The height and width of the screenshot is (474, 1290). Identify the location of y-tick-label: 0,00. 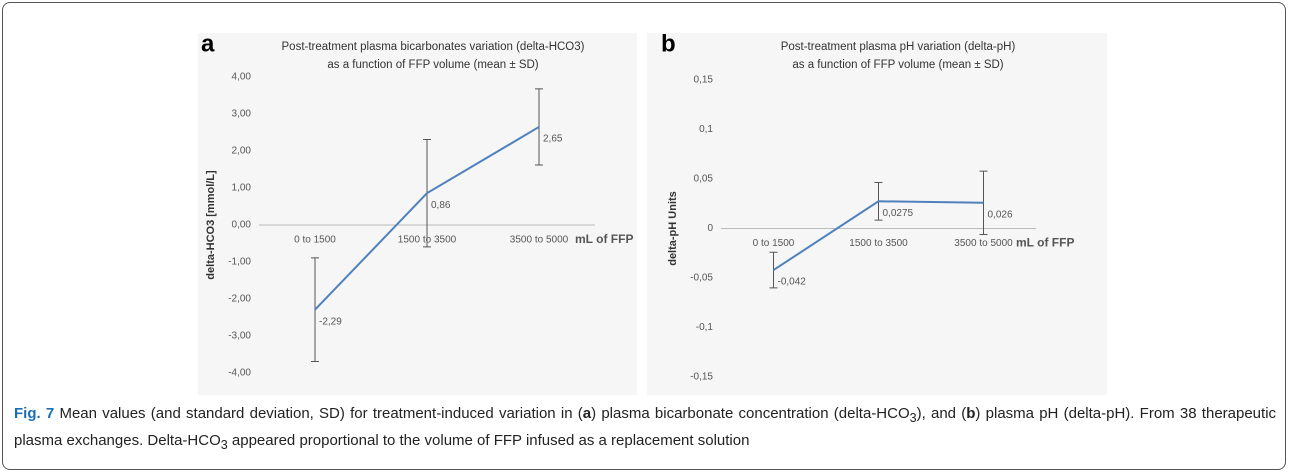
(242, 225).